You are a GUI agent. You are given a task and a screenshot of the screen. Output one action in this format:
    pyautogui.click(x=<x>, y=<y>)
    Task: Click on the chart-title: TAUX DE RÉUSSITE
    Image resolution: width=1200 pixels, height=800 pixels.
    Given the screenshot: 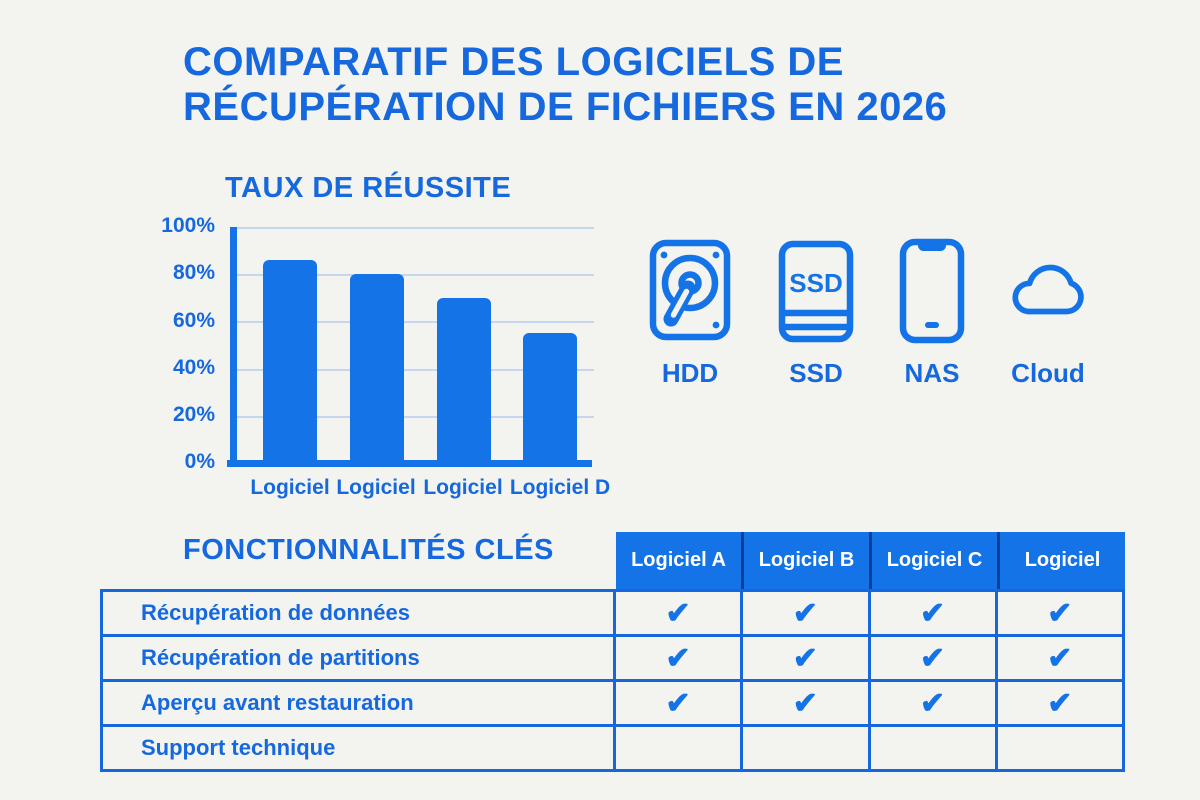 What is the action you would take?
    pyautogui.click(x=368, y=188)
    